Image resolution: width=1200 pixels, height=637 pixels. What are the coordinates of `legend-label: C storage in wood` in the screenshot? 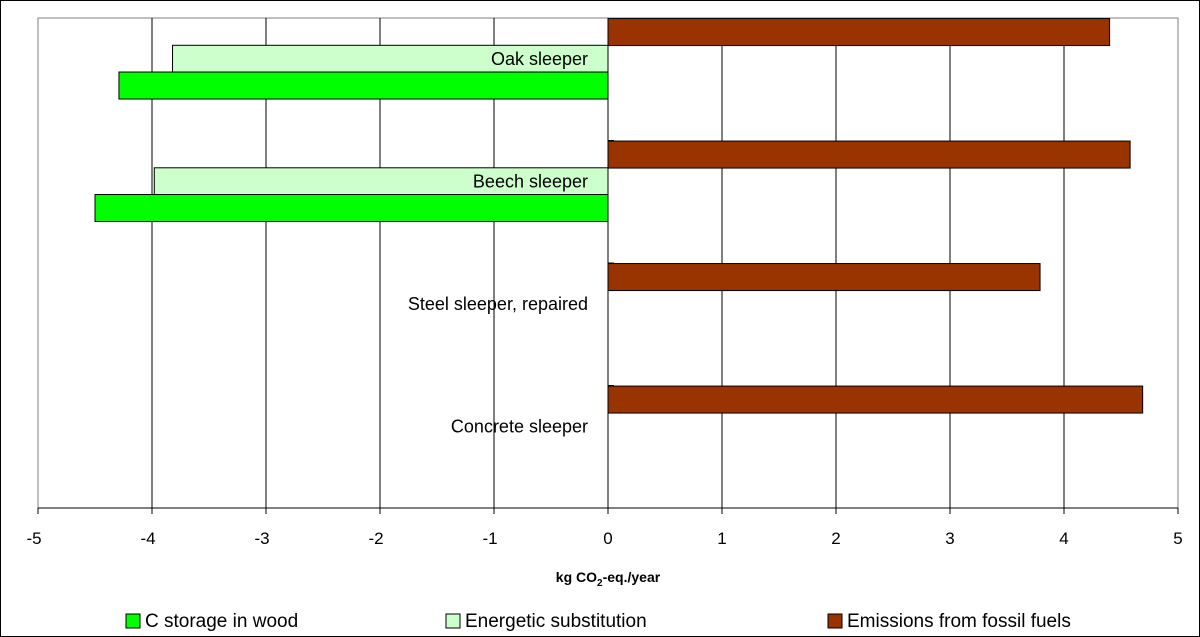 It's located at (221, 621).